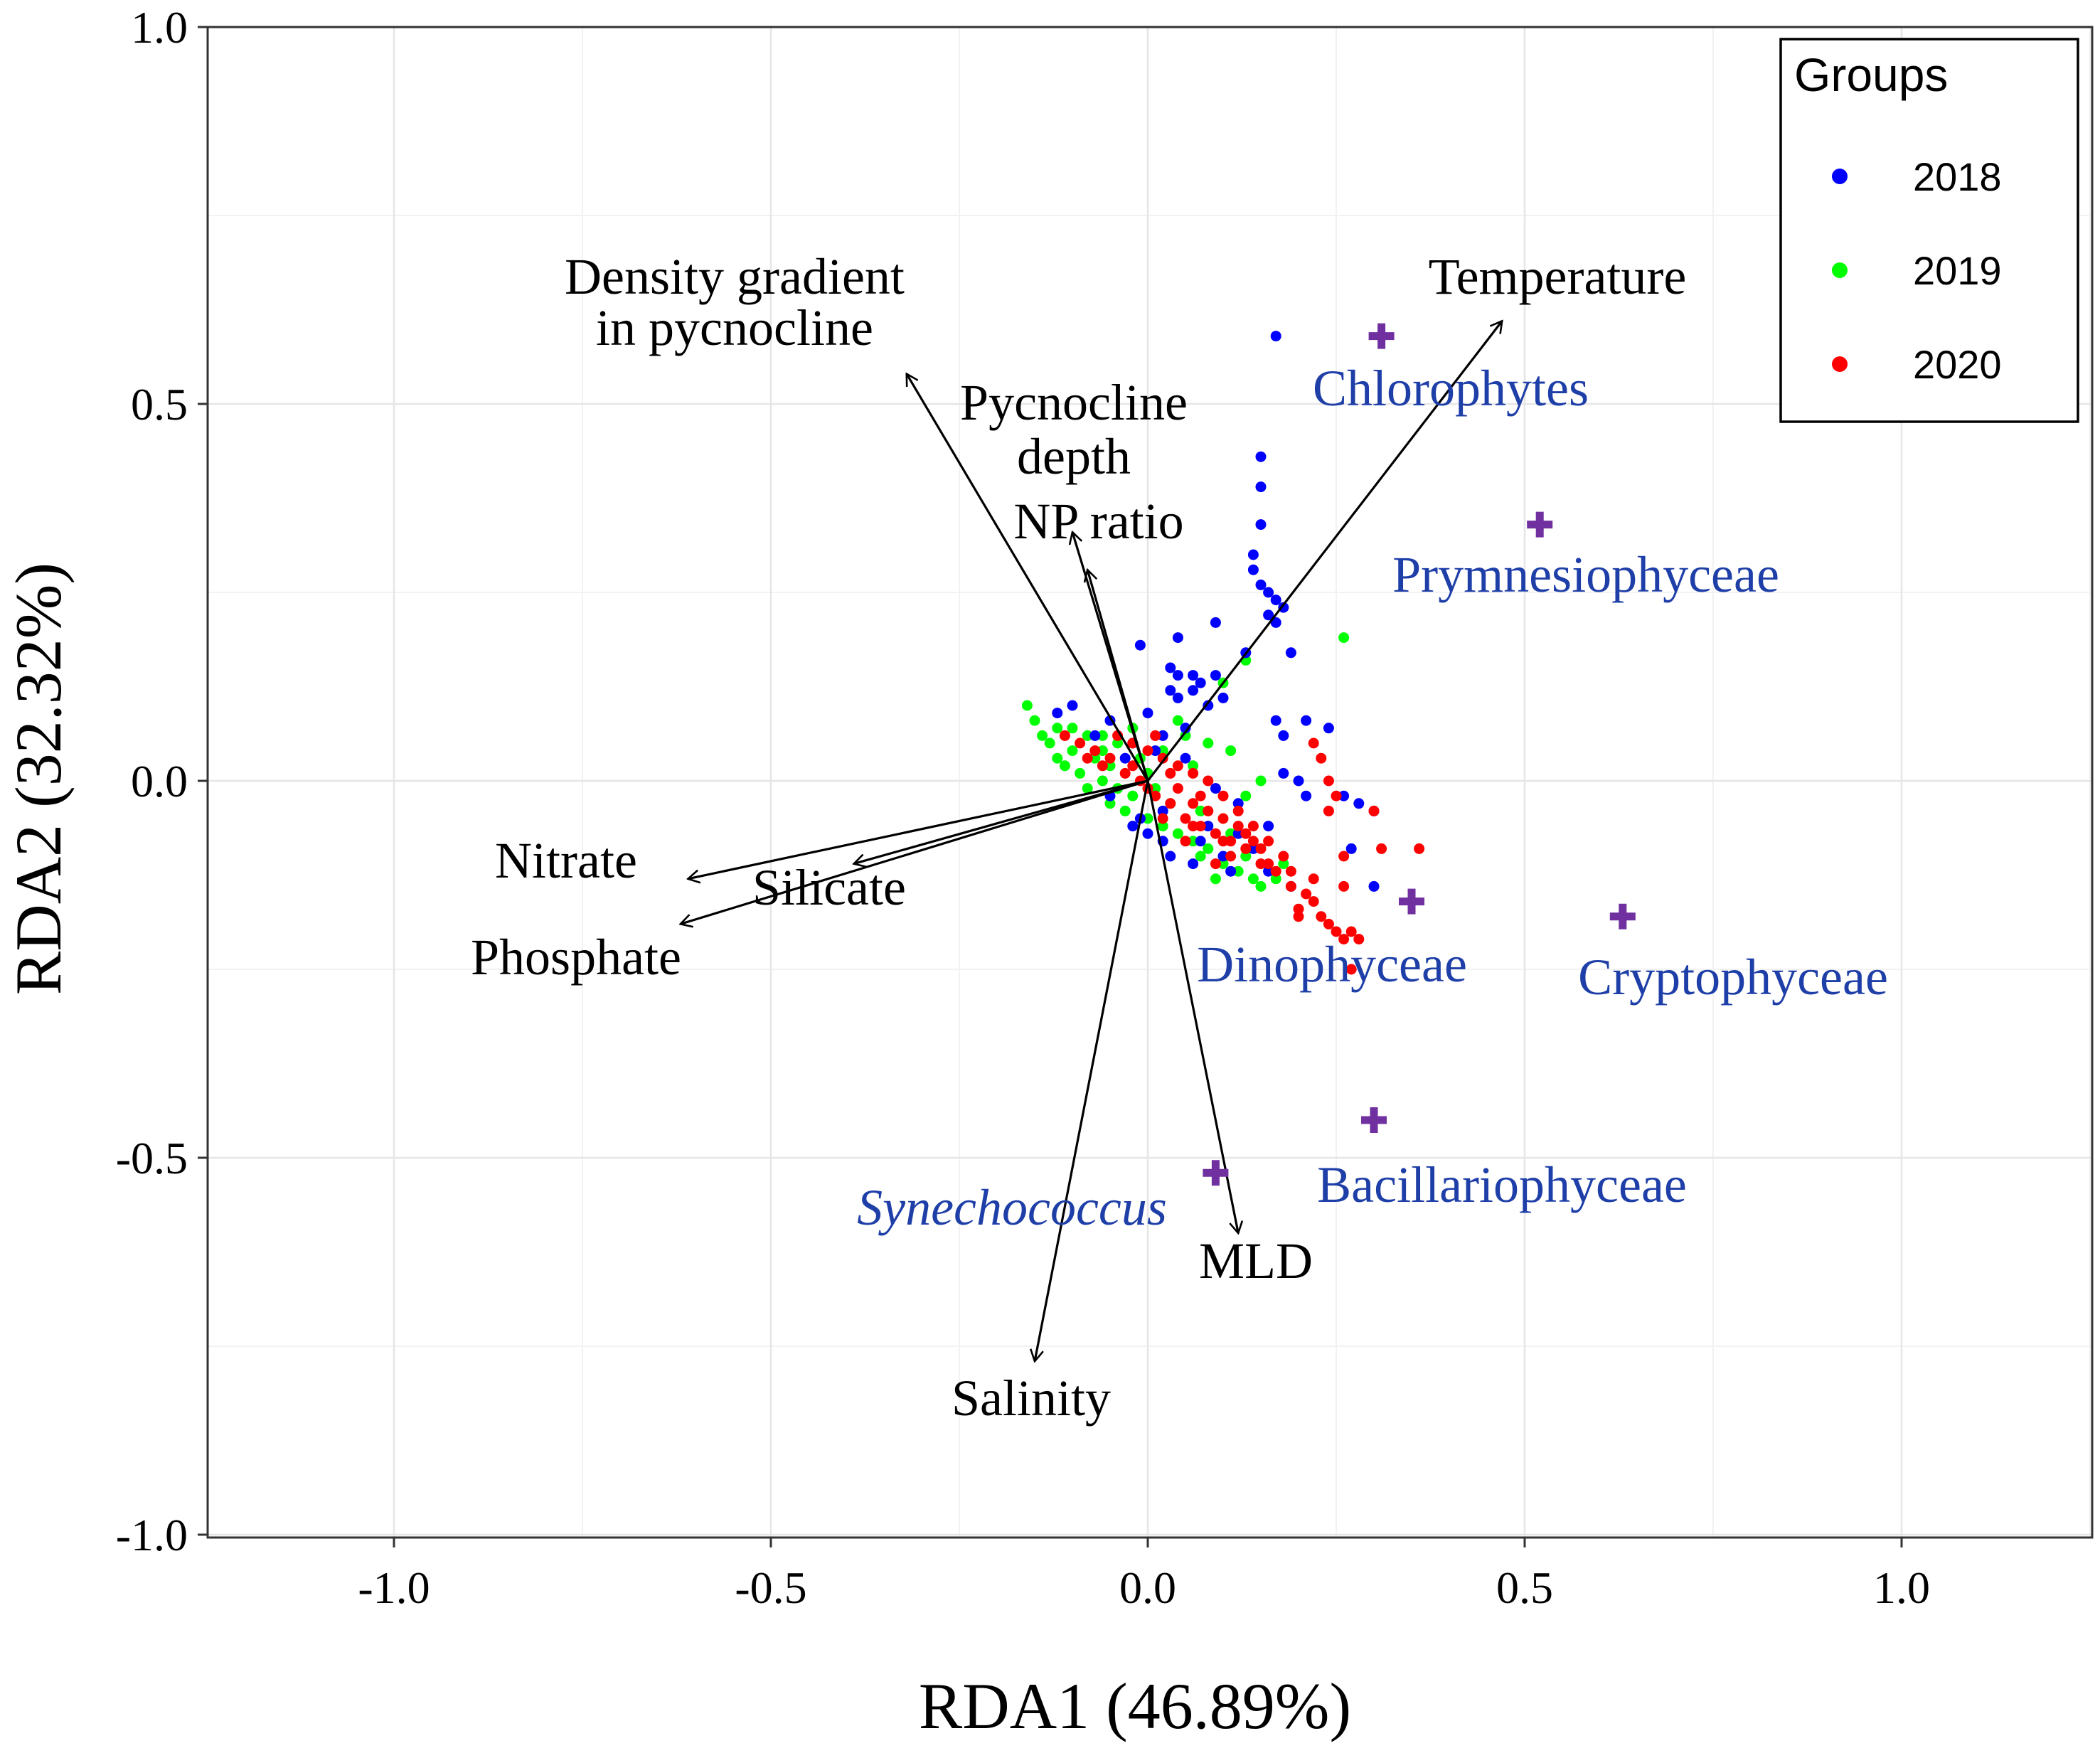  What do you see at coordinates (1223, 653) in the screenshot?
I see `sample-points` at bounding box center [1223, 653].